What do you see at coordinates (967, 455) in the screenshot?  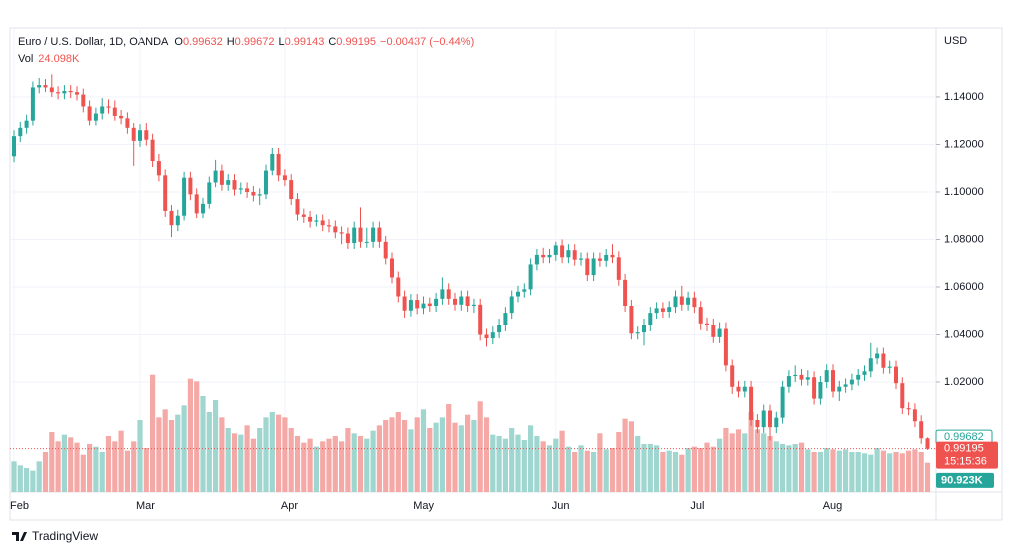 I see `price-marker` at bounding box center [967, 455].